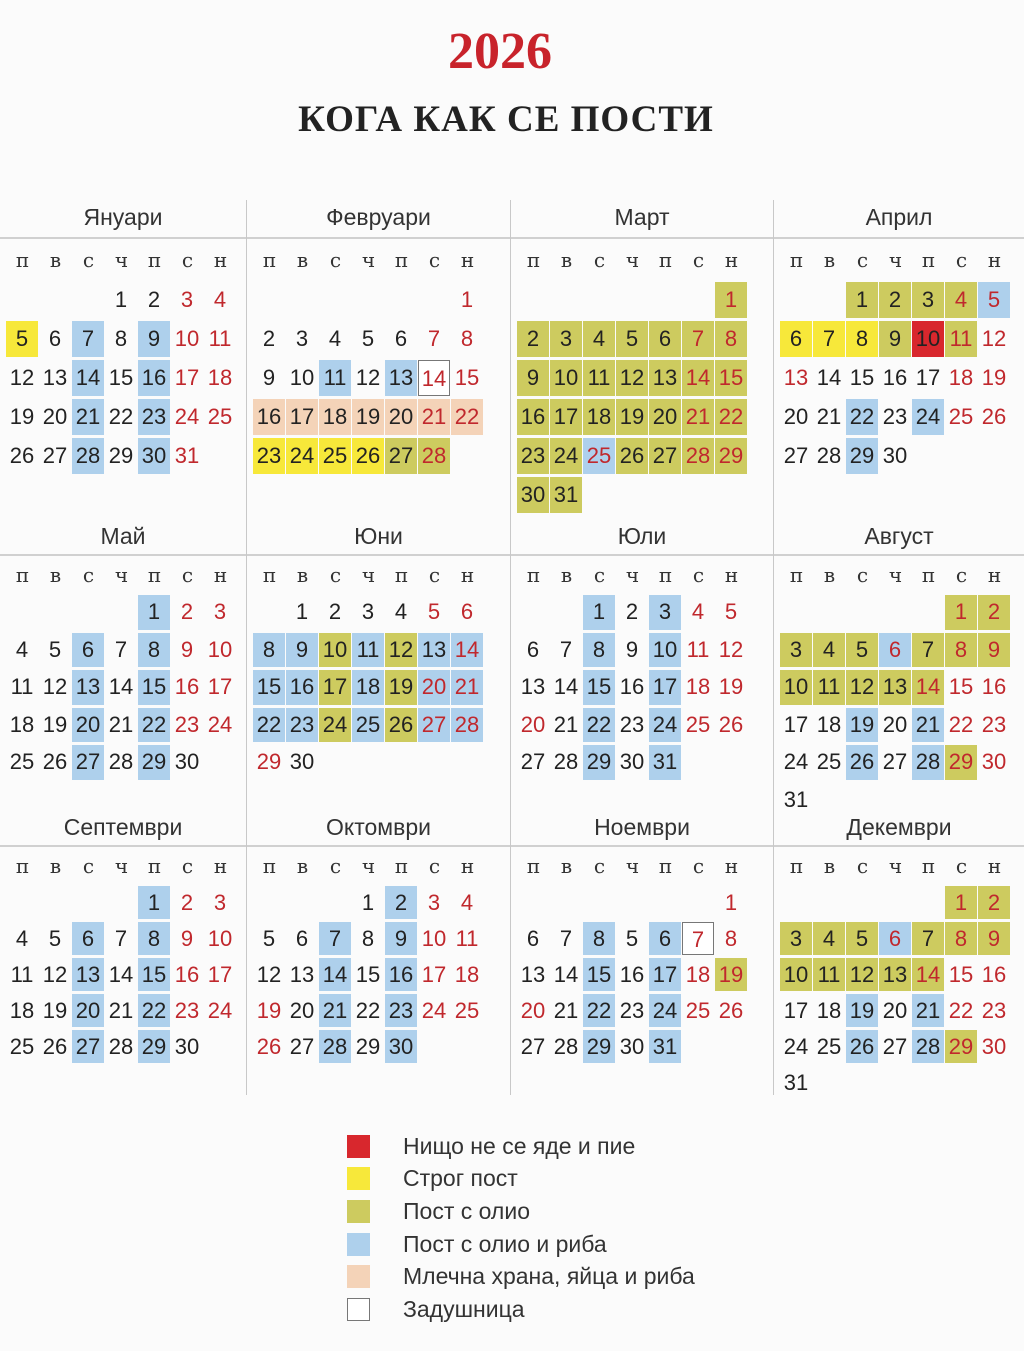  What do you see at coordinates (505, 1243) in the screenshot?
I see `legend-label: Пост с олио и риба` at bounding box center [505, 1243].